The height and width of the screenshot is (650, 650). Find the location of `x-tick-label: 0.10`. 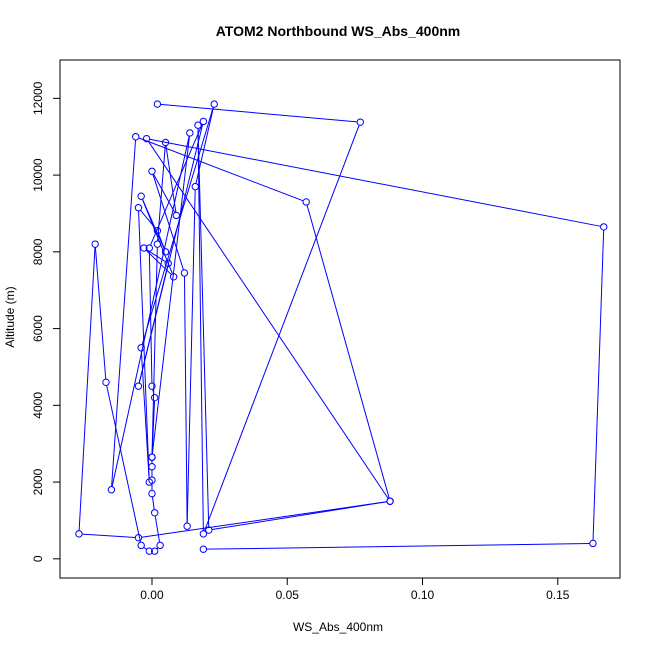

x-tick-label: 0.10 is located at coordinates (423, 595).